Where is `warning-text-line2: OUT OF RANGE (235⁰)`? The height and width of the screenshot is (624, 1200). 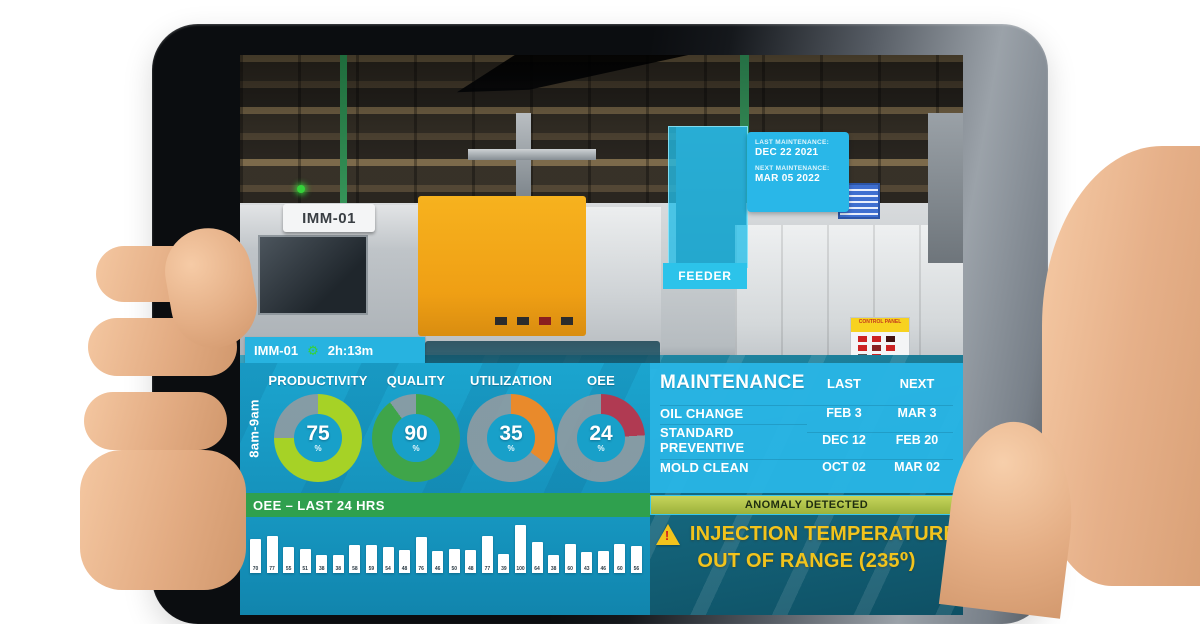
warning-text-line2: OUT OF RANGE (235⁰) is located at coordinates (806, 561).